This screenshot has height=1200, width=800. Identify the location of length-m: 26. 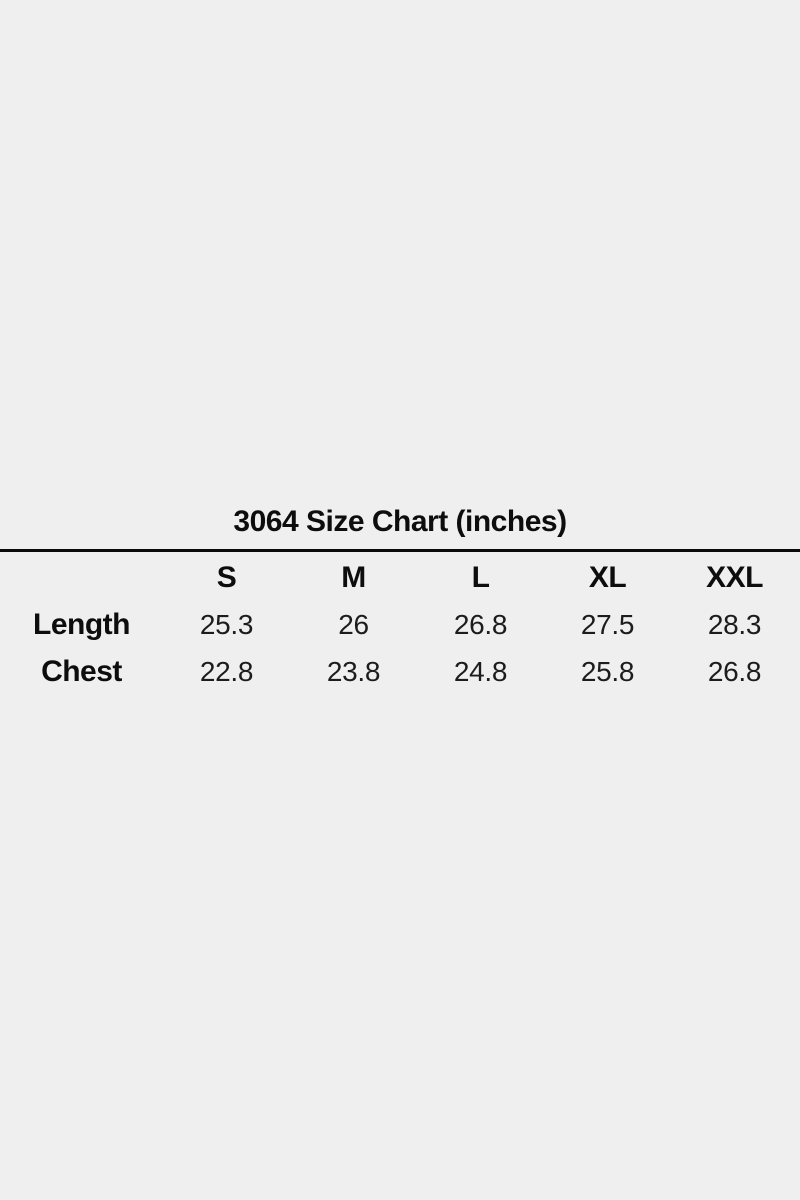
(353, 624).